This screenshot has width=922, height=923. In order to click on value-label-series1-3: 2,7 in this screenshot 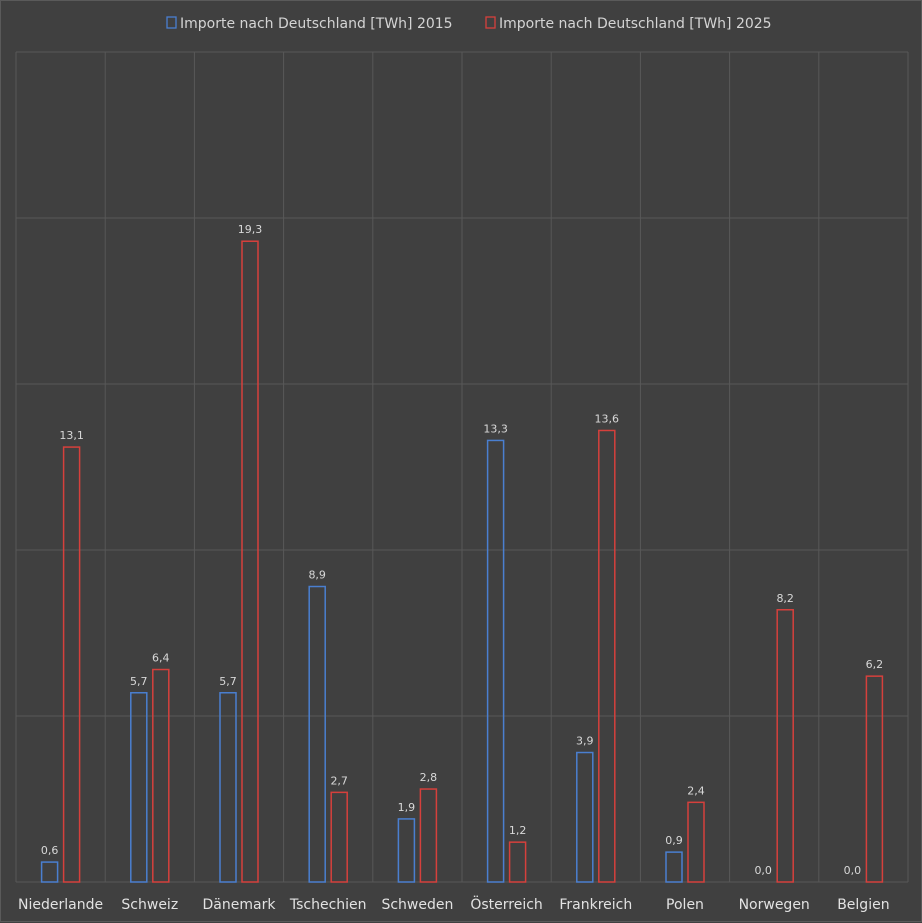, I will do `click(339, 780)`.